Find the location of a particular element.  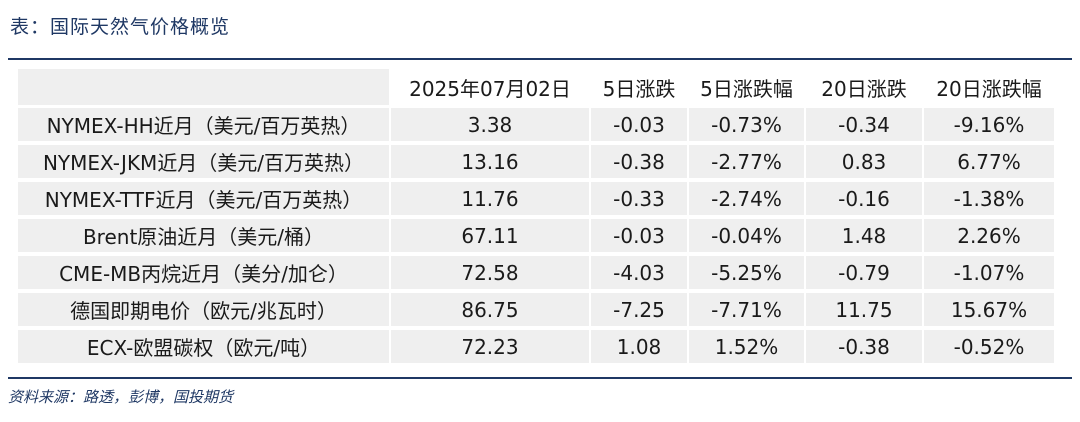

header-20d-change: 20日涨跌 is located at coordinates (865, 88).